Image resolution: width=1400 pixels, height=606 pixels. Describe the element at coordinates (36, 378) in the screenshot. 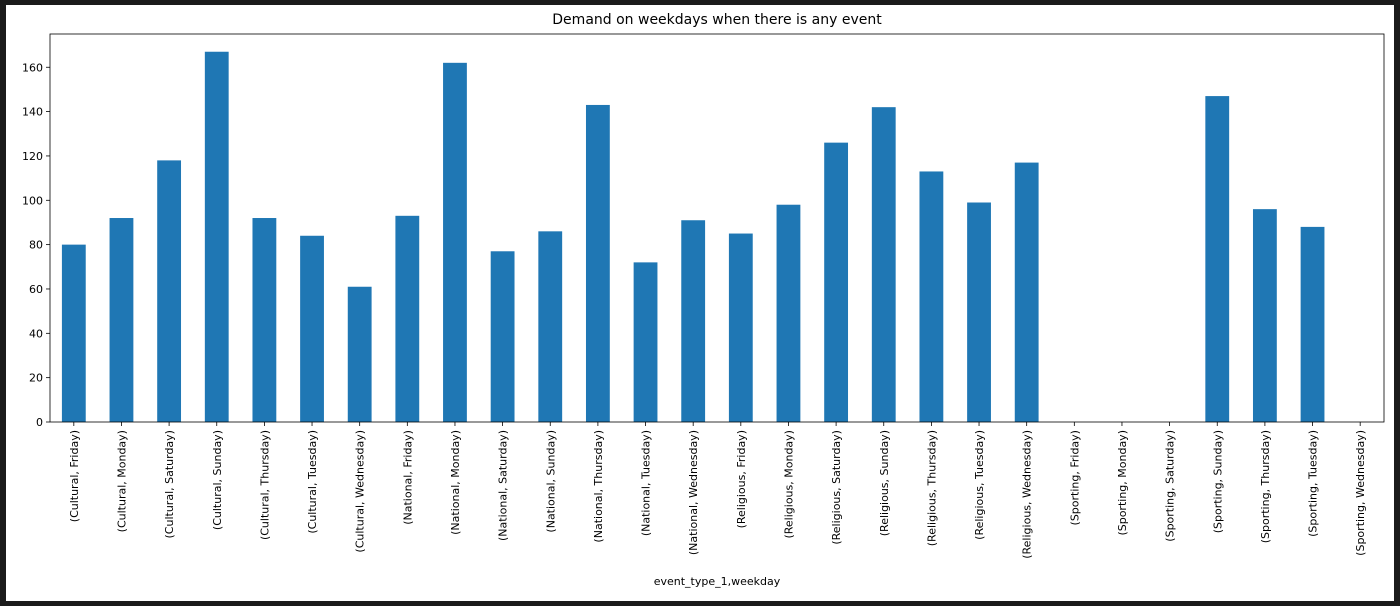

I see `y-tick-label: 20` at that location.